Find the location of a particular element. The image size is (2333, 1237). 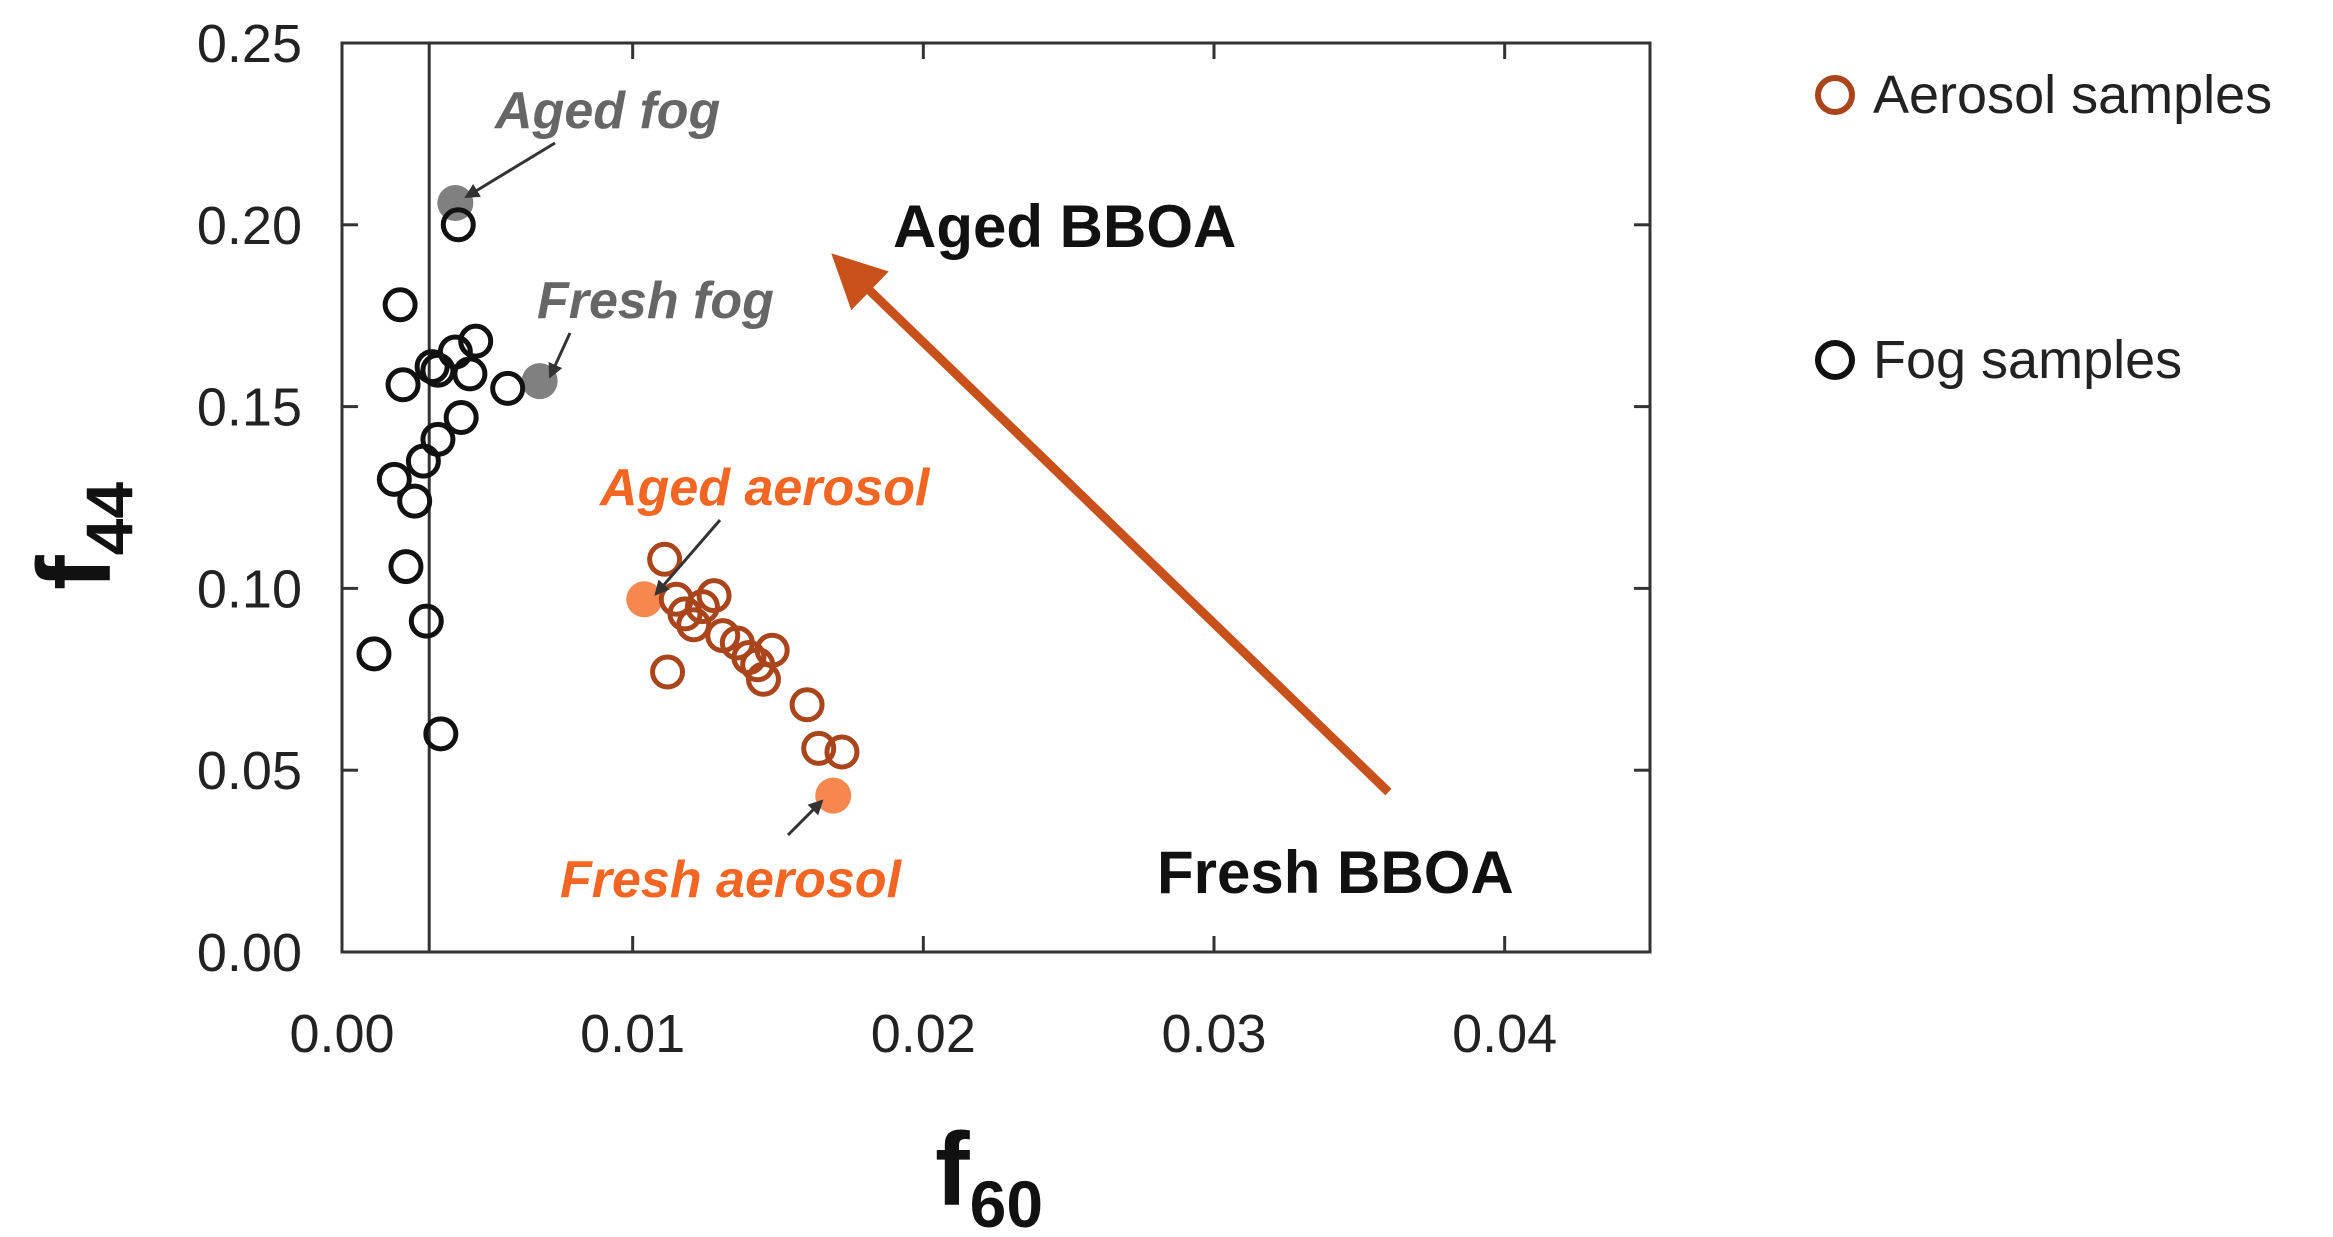

annotation-fresh-aerosol: Fresh aerosol is located at coordinates (731, 880).